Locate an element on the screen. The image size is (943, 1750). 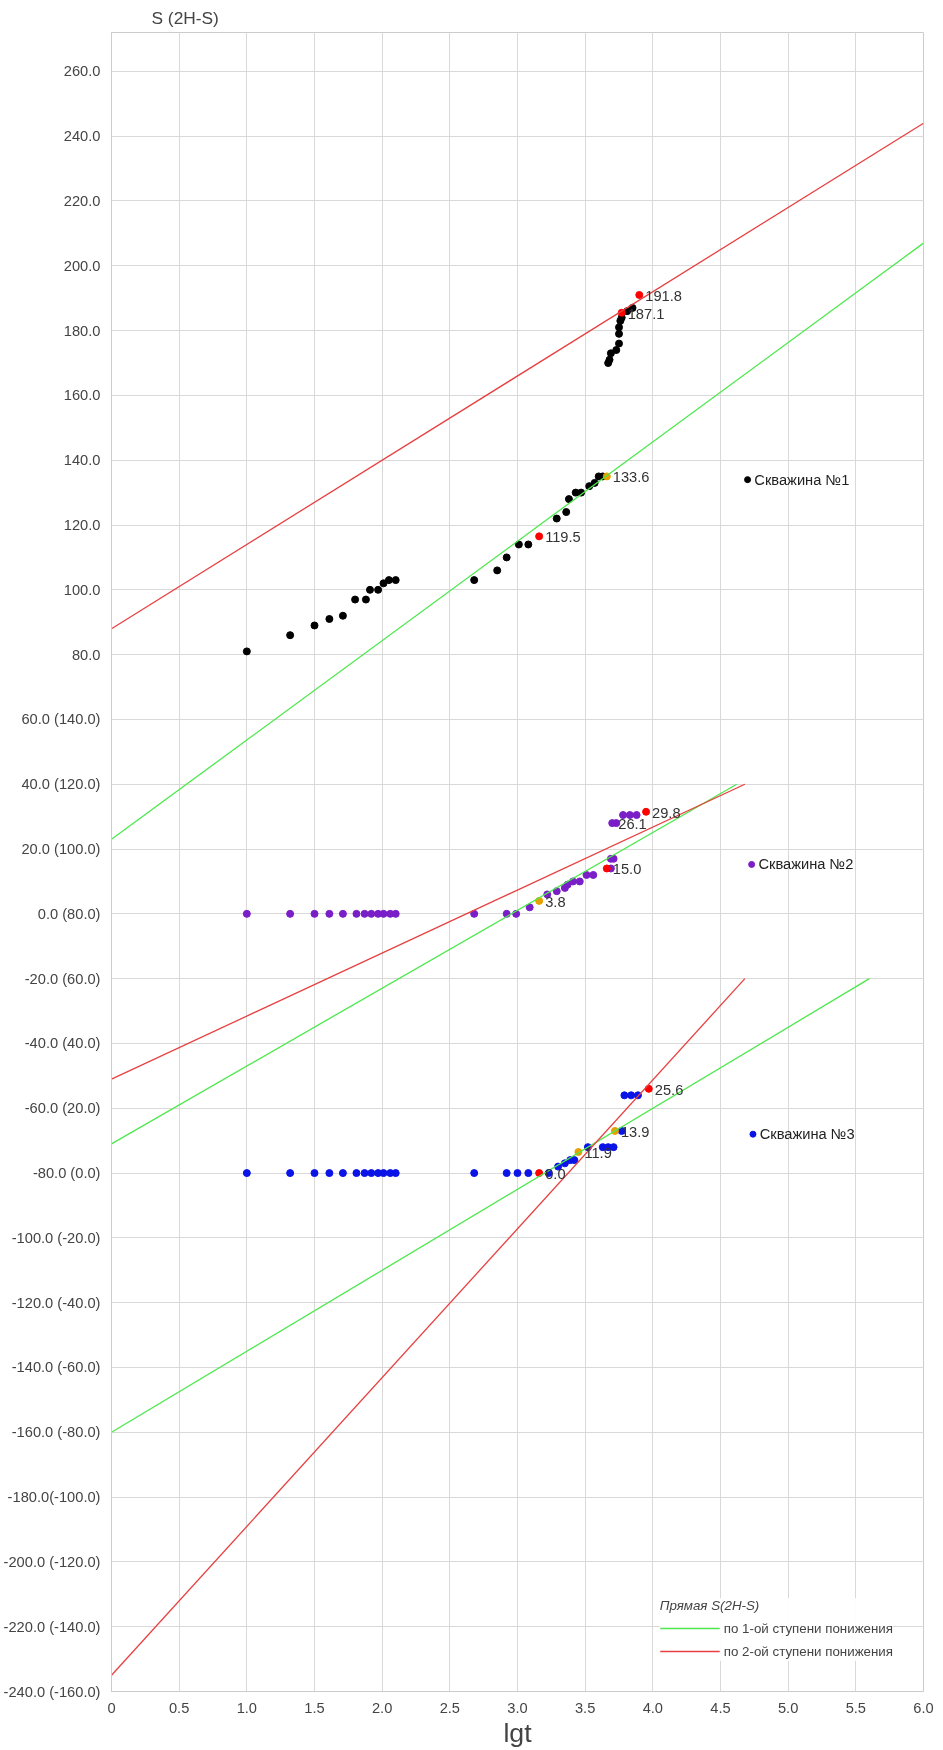
y-tick-label: 160.0 is located at coordinates (82, 395).